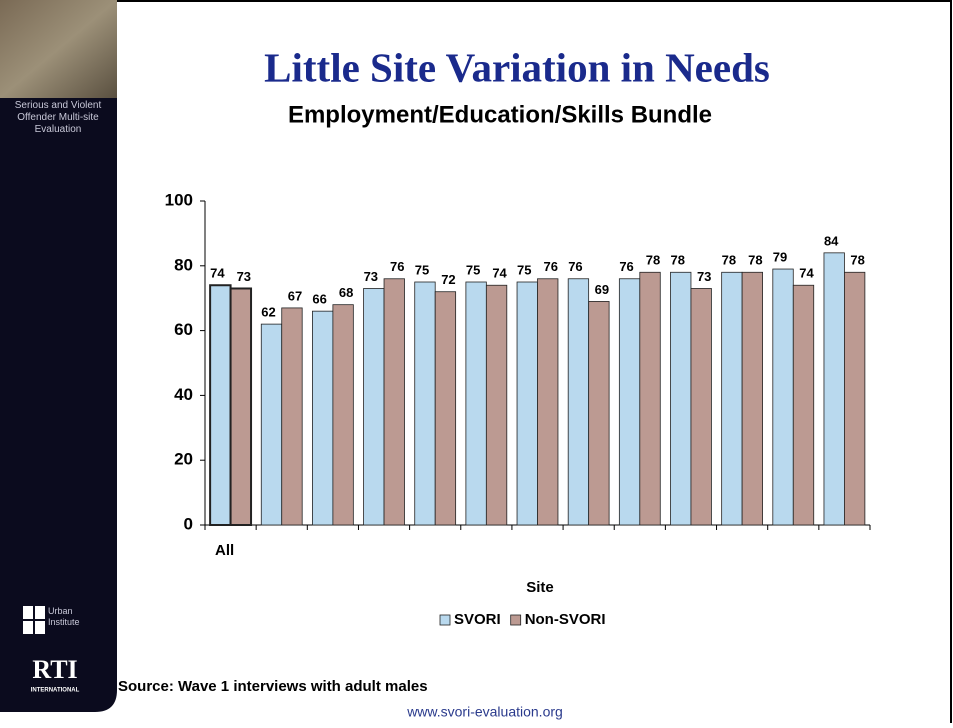  I want to click on chart-title: Little Site Variation in Needs, so click(517, 67).